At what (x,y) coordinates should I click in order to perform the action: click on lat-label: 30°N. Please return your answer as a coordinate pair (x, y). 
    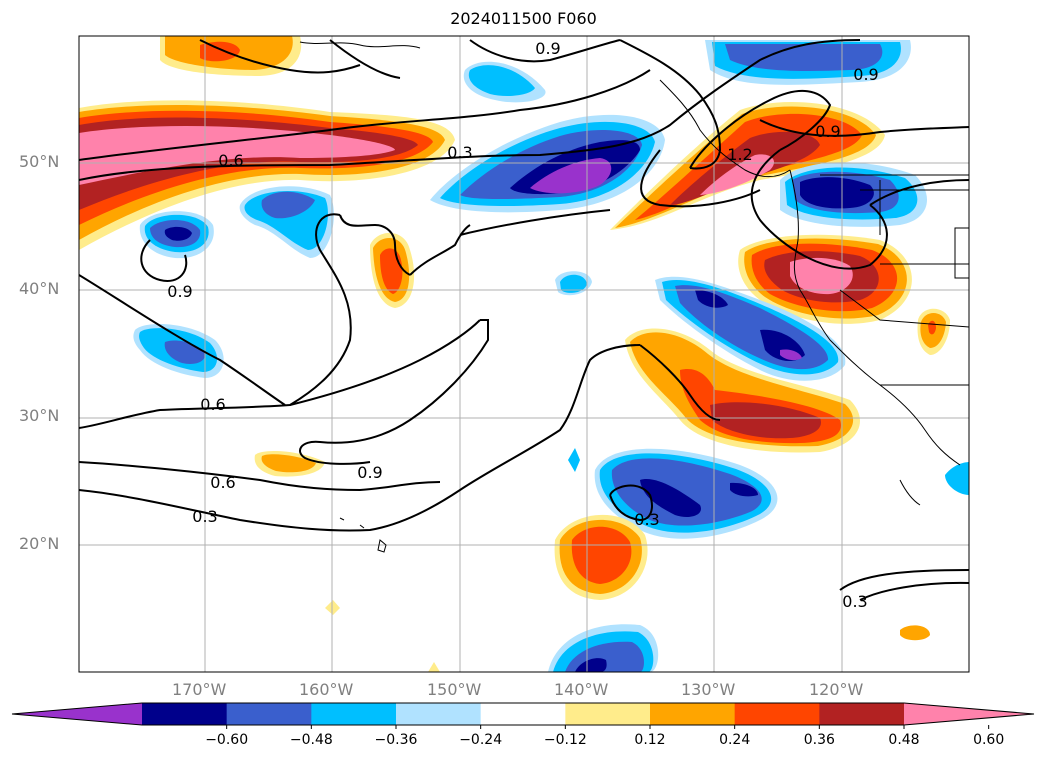
    Looking at the image, I should click on (39, 415).